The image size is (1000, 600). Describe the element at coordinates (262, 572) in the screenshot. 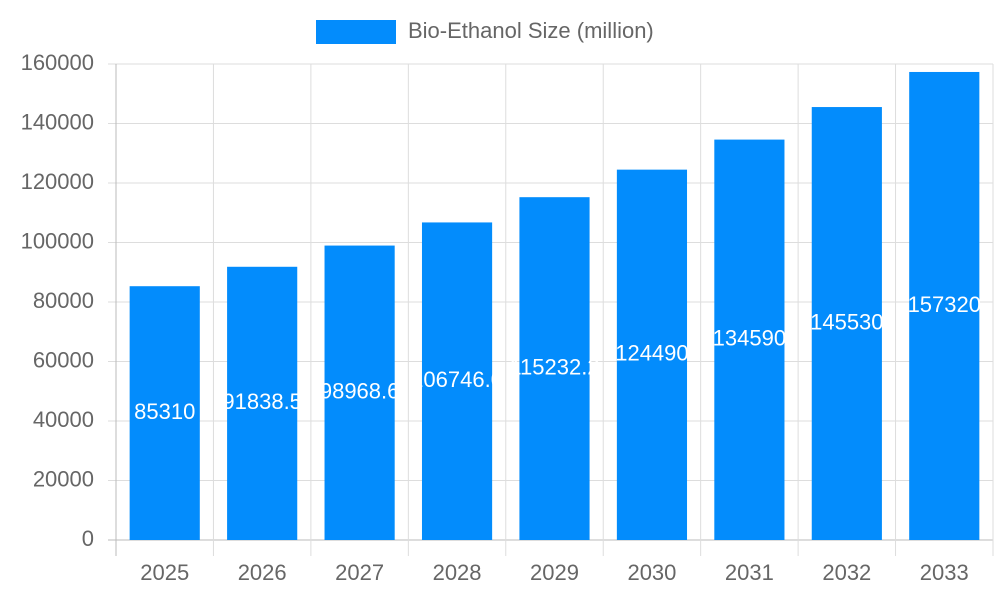

I see `x-tick-label: 2026` at that location.